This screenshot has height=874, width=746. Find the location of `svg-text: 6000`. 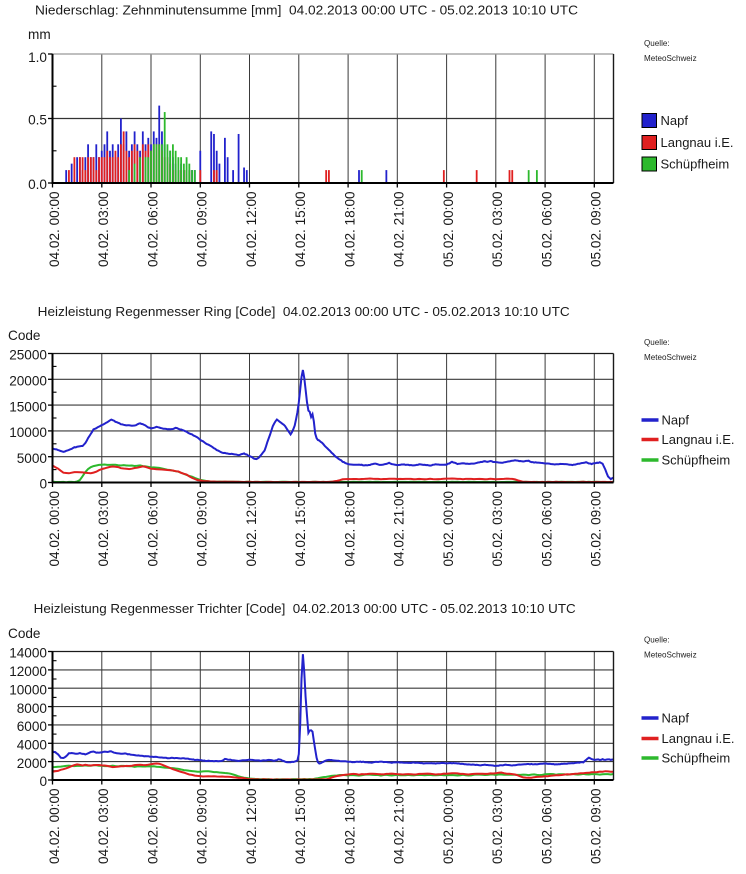

svg-text: 6000 is located at coordinates (32, 726).